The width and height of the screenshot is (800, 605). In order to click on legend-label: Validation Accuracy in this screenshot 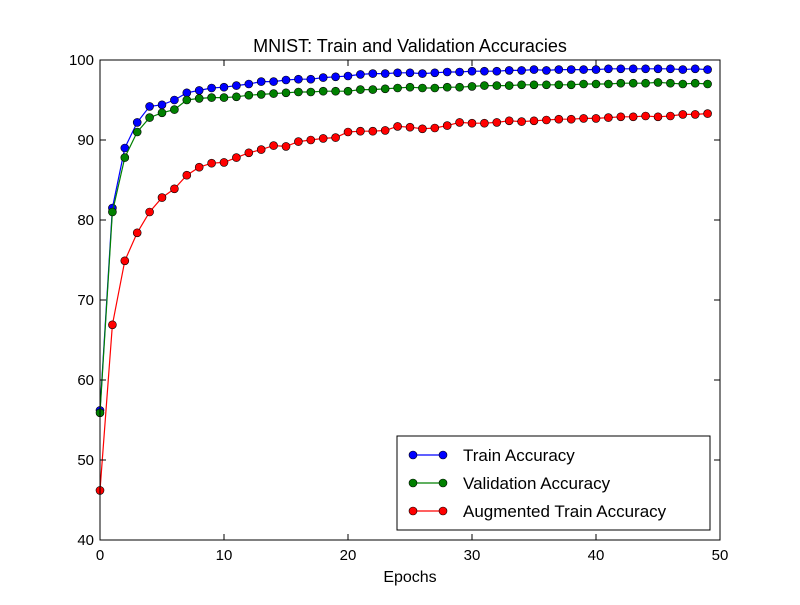, I will do `click(537, 483)`.